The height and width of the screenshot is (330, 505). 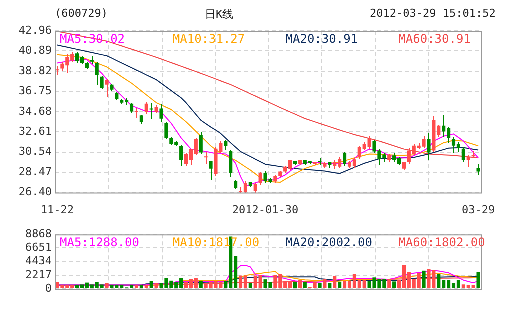 I want to click on y-tick-label: 0, so click(x=48, y=288).